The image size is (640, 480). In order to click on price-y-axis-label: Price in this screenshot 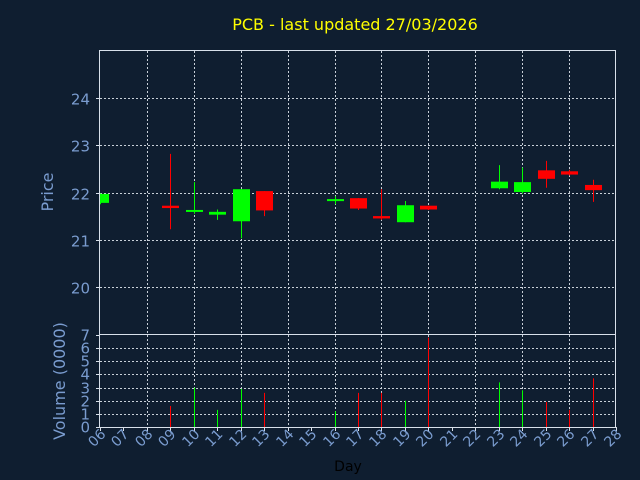, I will do `click(47, 191)`.